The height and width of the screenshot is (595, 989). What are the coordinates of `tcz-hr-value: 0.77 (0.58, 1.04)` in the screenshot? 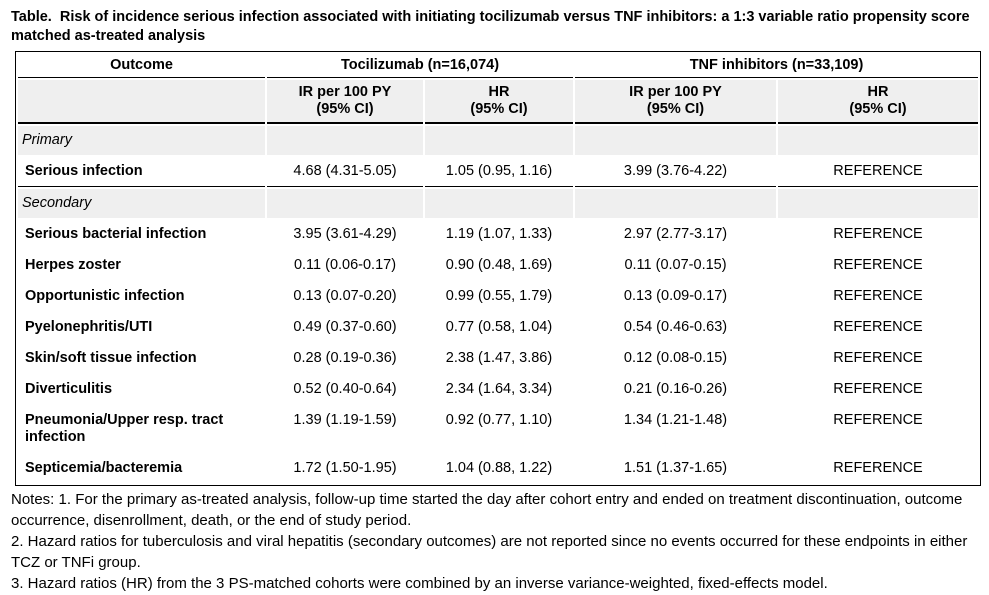 It's located at (499, 327).